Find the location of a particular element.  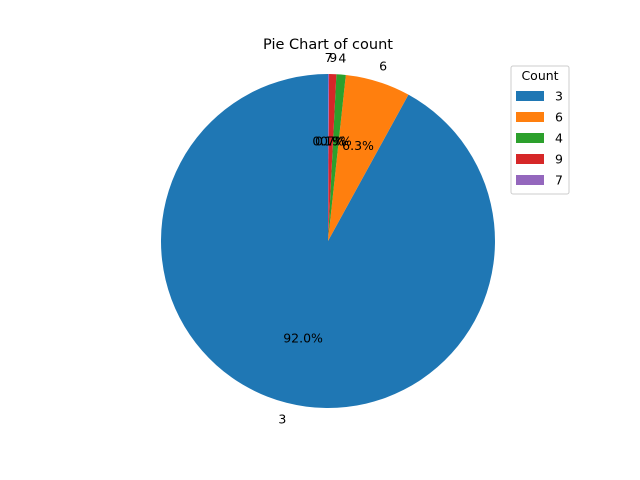

percent-label-9: 0.7% is located at coordinates (331, 140).